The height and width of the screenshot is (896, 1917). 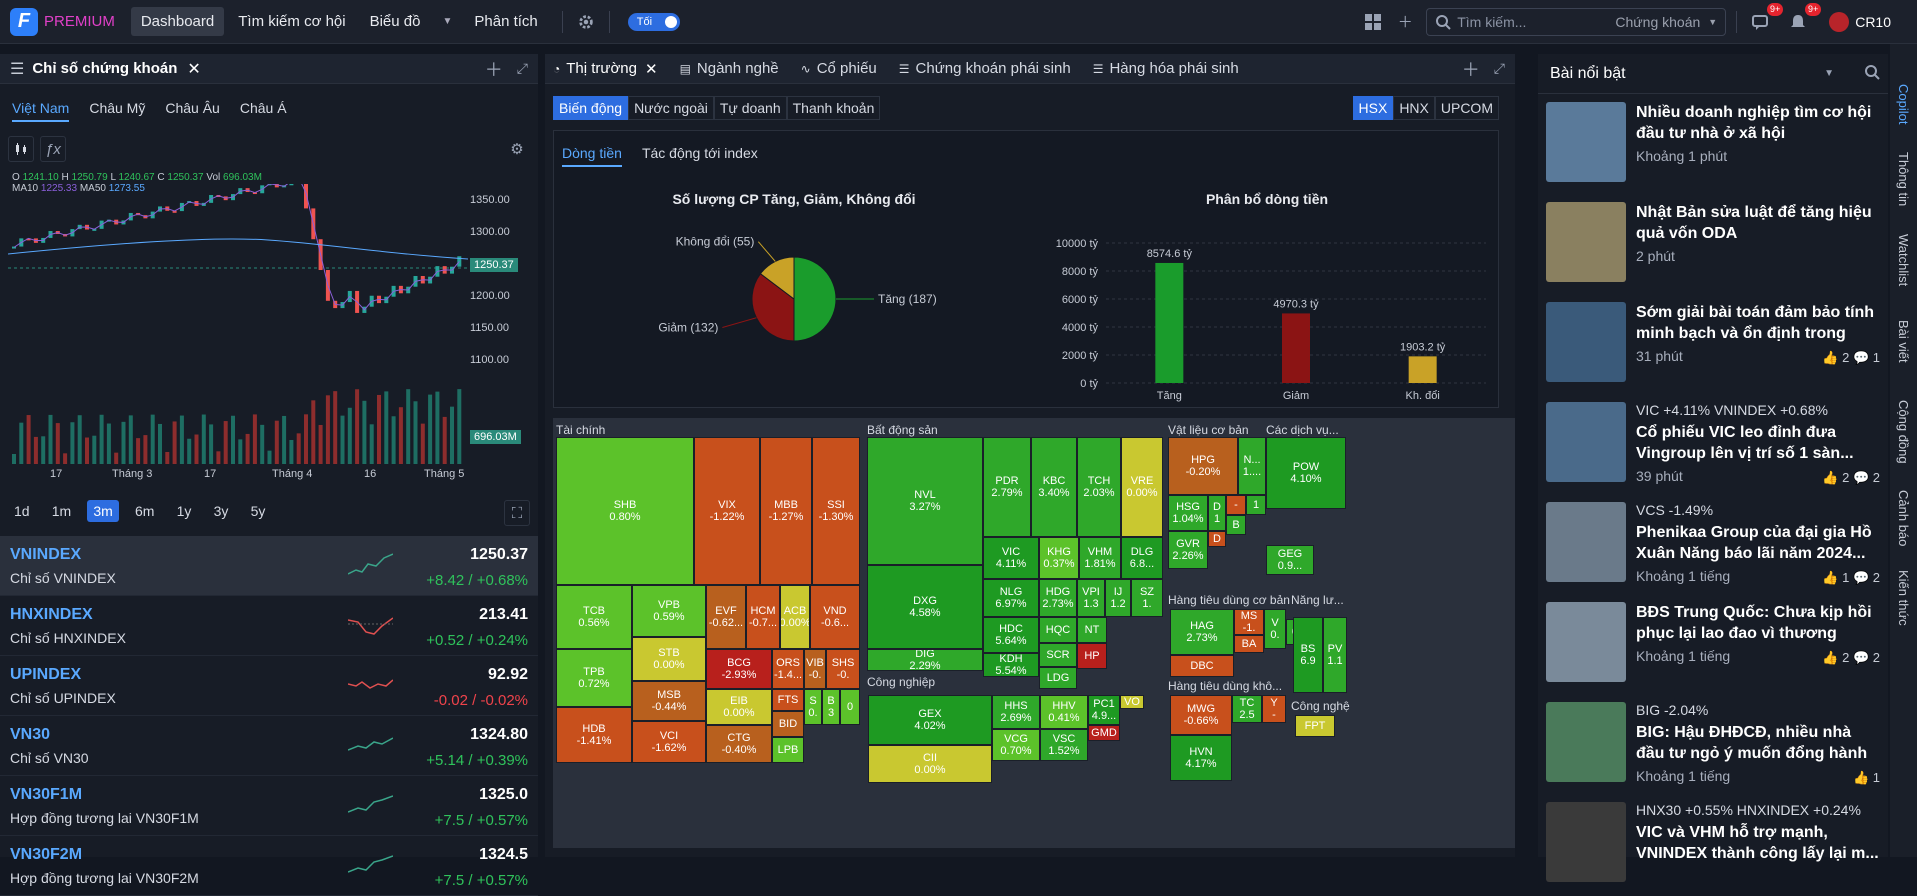 What do you see at coordinates (1064, 712) in the screenshot?
I see `treemap-cell: HHV 0.41%` at bounding box center [1064, 712].